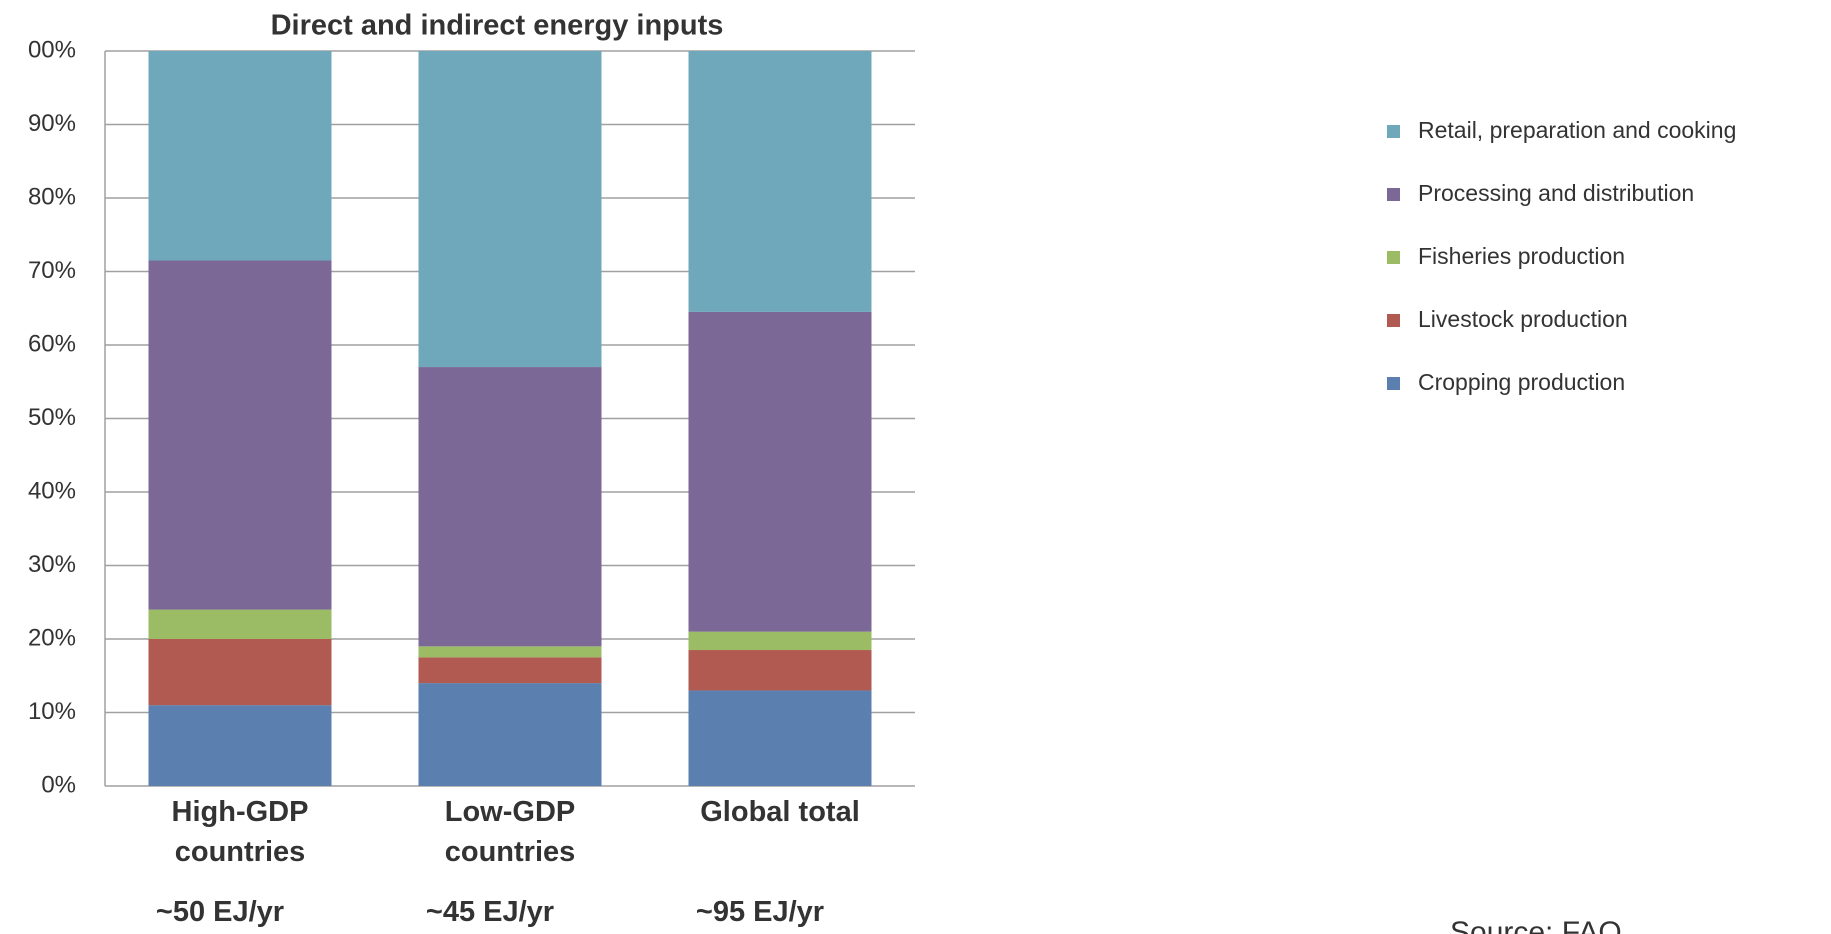  I want to click on y-tick-label: 90%, so click(52, 123).